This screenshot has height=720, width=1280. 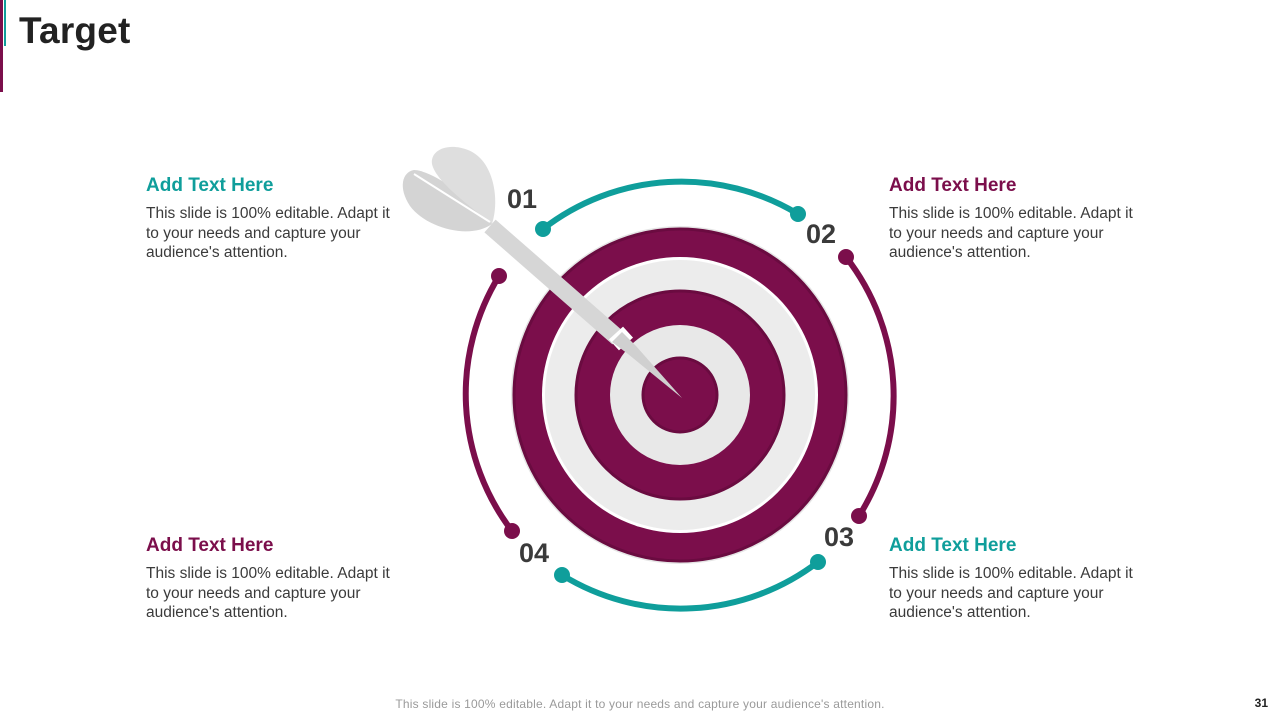 I want to click on step-number-01: 01, so click(x=522, y=199).